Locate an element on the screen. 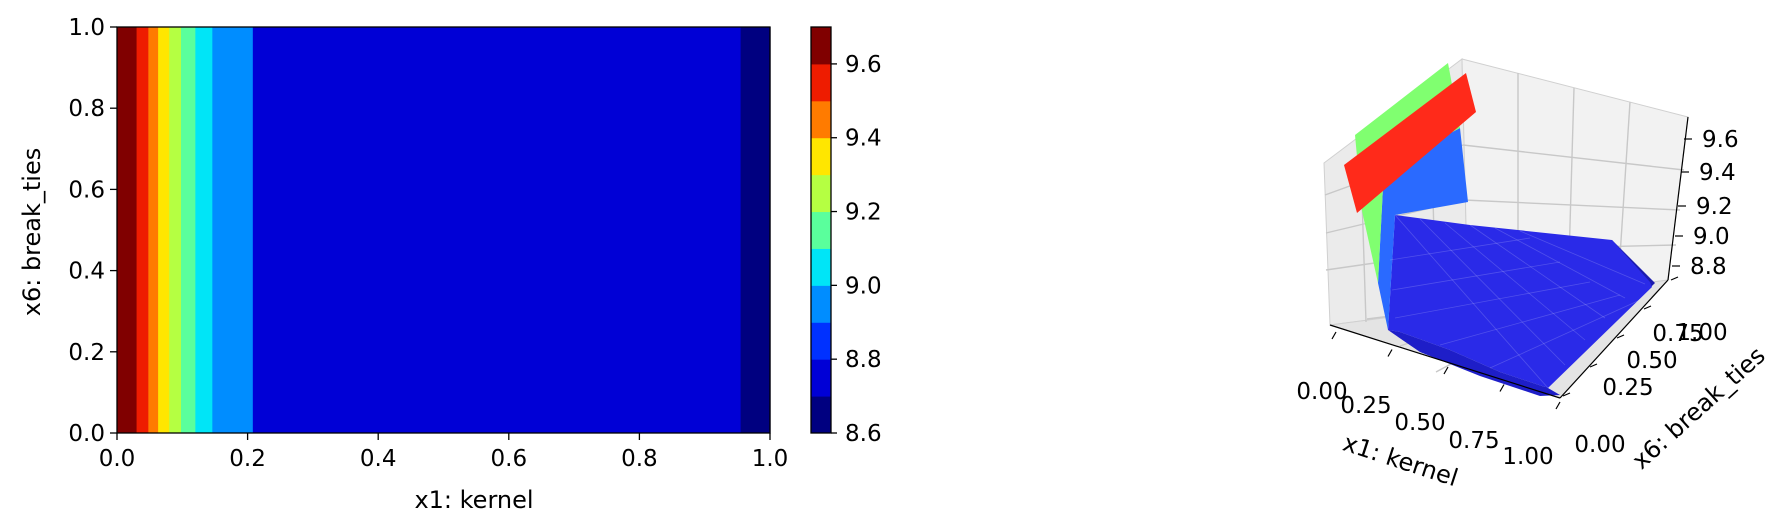 This screenshot has height=532, width=1770. surface-z-axis: 8.8 9.0 9.2 9.4 9.6 is located at coordinates (1705, 203).